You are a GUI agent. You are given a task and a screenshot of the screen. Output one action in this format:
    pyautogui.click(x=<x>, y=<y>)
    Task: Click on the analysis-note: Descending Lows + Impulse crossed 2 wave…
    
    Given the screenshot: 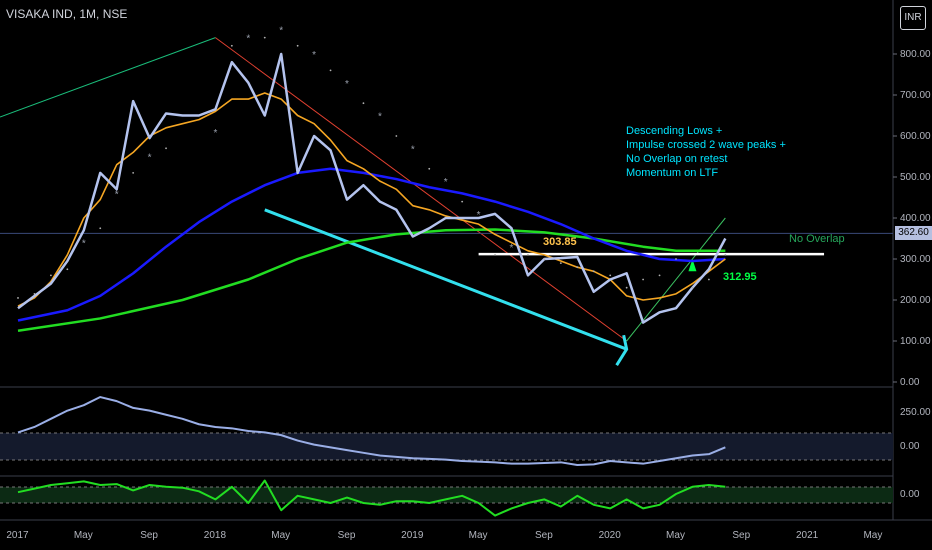 What is the action you would take?
    pyautogui.click(x=706, y=152)
    